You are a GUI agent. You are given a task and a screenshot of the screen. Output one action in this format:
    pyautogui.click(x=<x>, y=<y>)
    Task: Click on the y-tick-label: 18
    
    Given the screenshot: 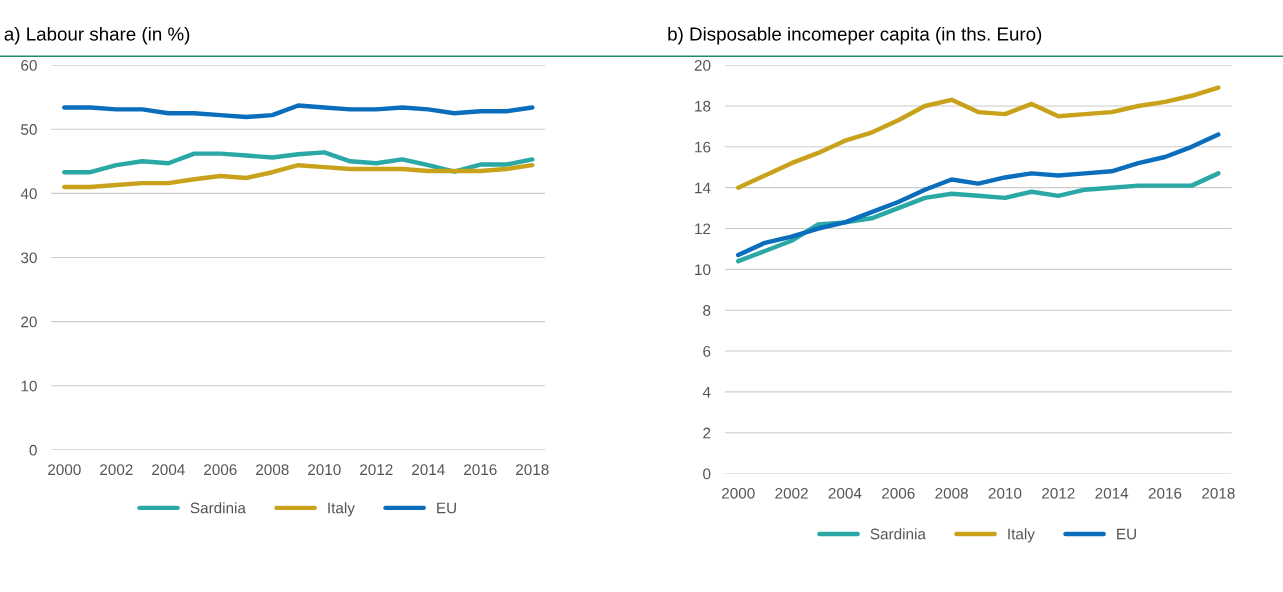 What is the action you would take?
    pyautogui.click(x=703, y=106)
    